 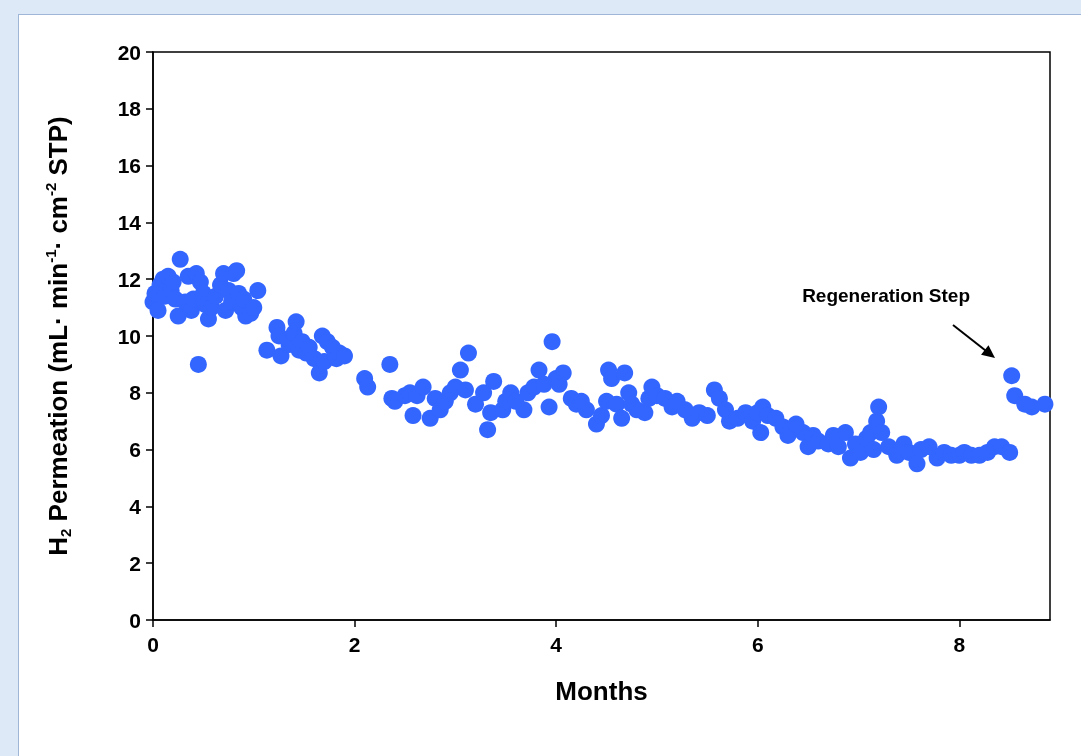 What do you see at coordinates (153, 644) in the screenshot?
I see `x-tick-label: 0` at bounding box center [153, 644].